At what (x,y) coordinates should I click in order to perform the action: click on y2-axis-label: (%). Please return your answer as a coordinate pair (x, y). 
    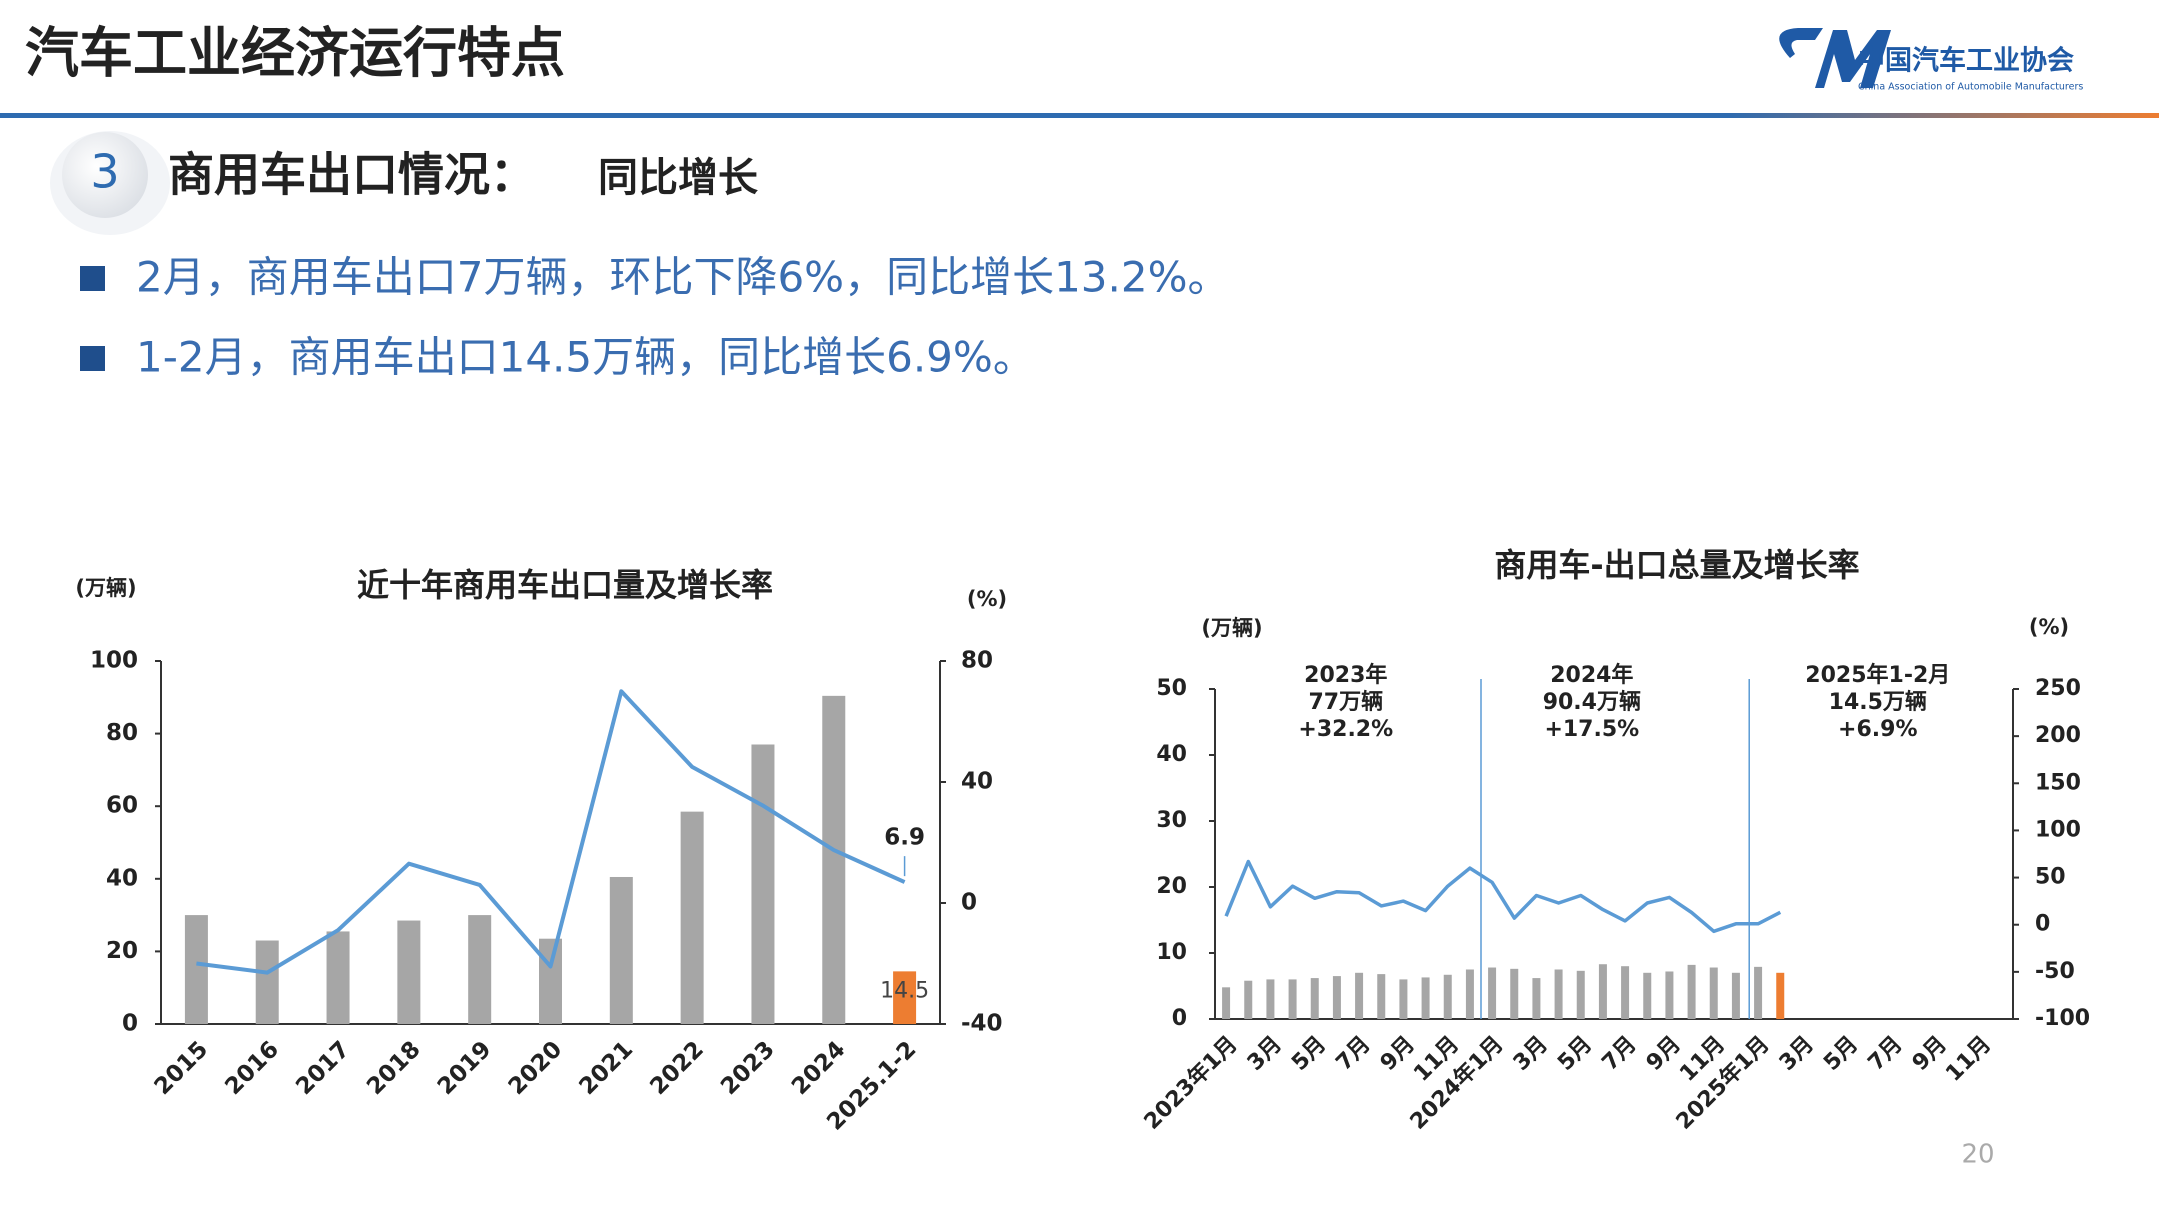
    Looking at the image, I should click on (987, 599).